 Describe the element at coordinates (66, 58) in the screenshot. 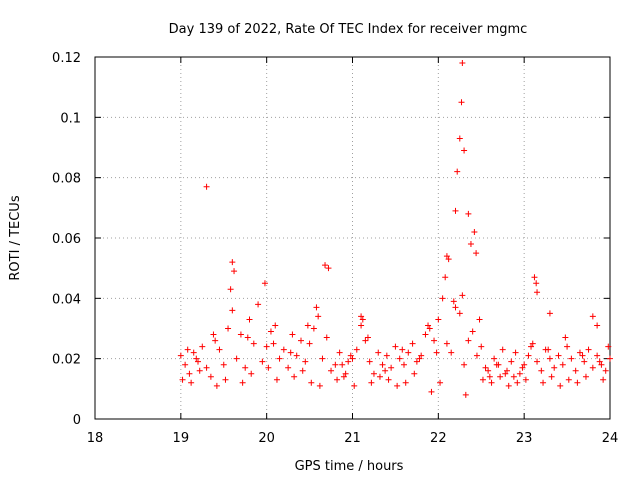

I see `y-tick-label: 0.12` at that location.